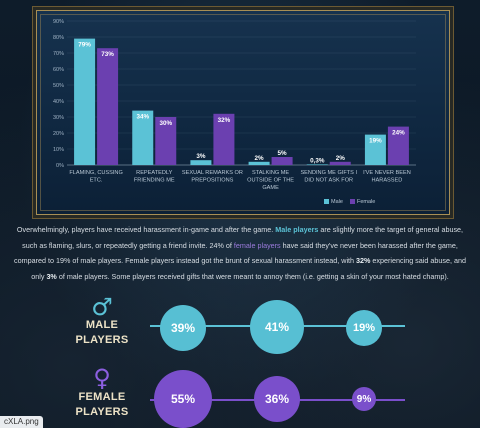 This screenshot has width=480, height=428. I want to click on male-stat-bubble-2: 41%, so click(277, 327).